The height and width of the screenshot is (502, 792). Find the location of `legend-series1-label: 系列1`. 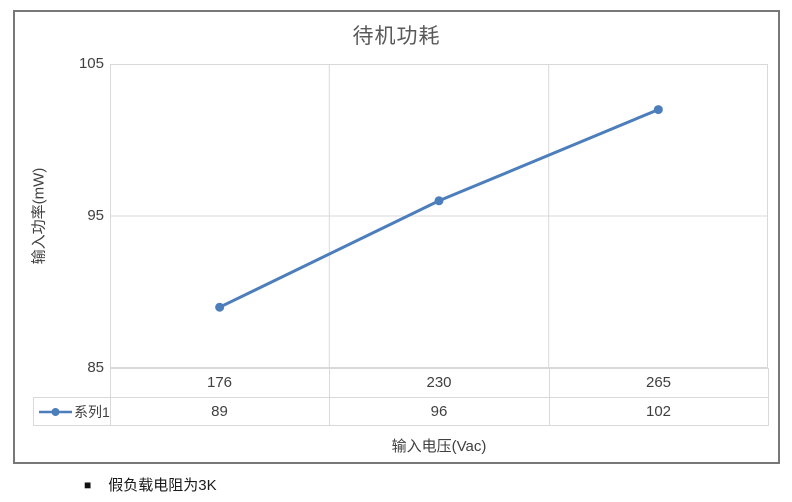

legend-series1-label: 系列1 is located at coordinates (92, 412).